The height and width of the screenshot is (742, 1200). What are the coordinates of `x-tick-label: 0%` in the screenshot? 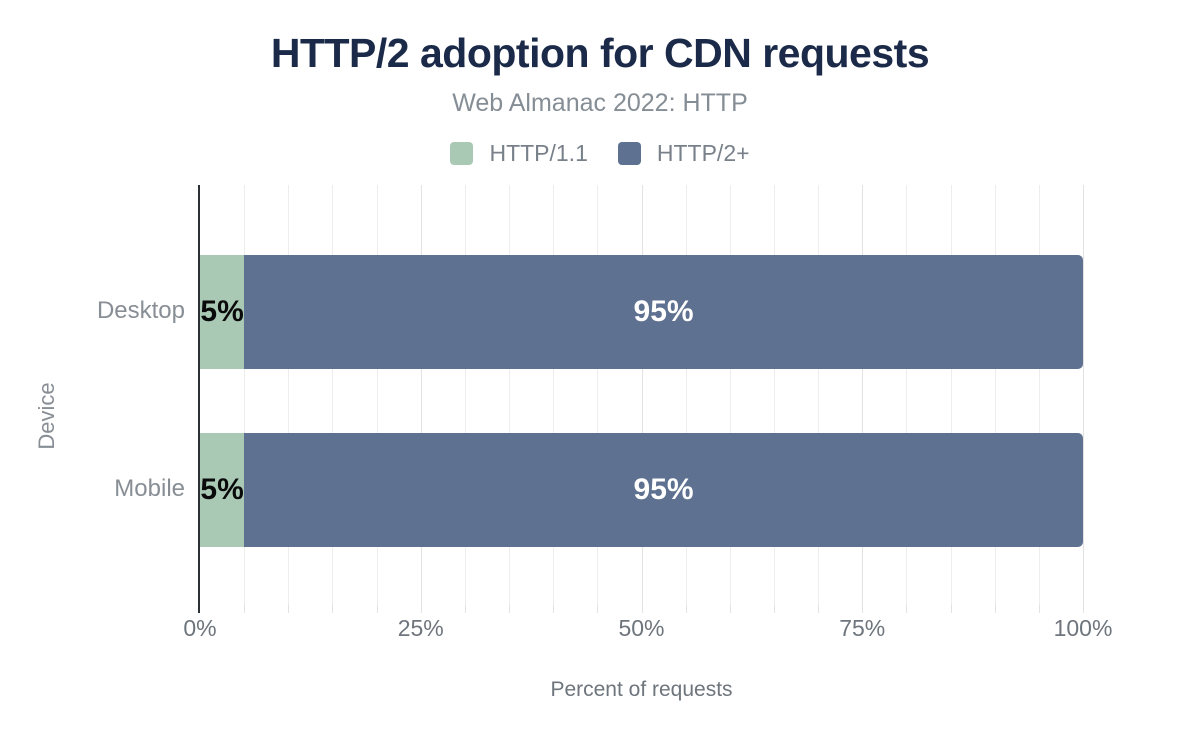 It's located at (200, 628).